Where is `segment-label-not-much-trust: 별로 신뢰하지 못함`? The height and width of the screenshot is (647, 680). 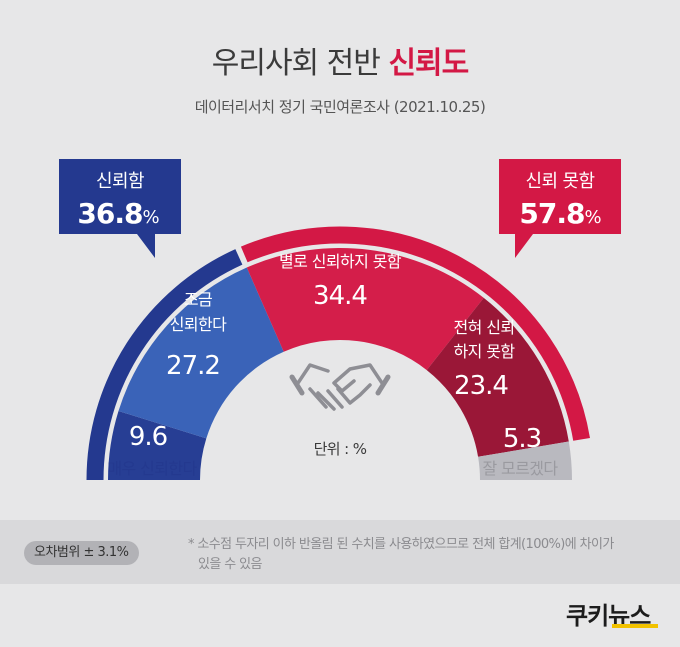 segment-label-not-much-trust: 별로 신뢰하지 못함 is located at coordinates (340, 261).